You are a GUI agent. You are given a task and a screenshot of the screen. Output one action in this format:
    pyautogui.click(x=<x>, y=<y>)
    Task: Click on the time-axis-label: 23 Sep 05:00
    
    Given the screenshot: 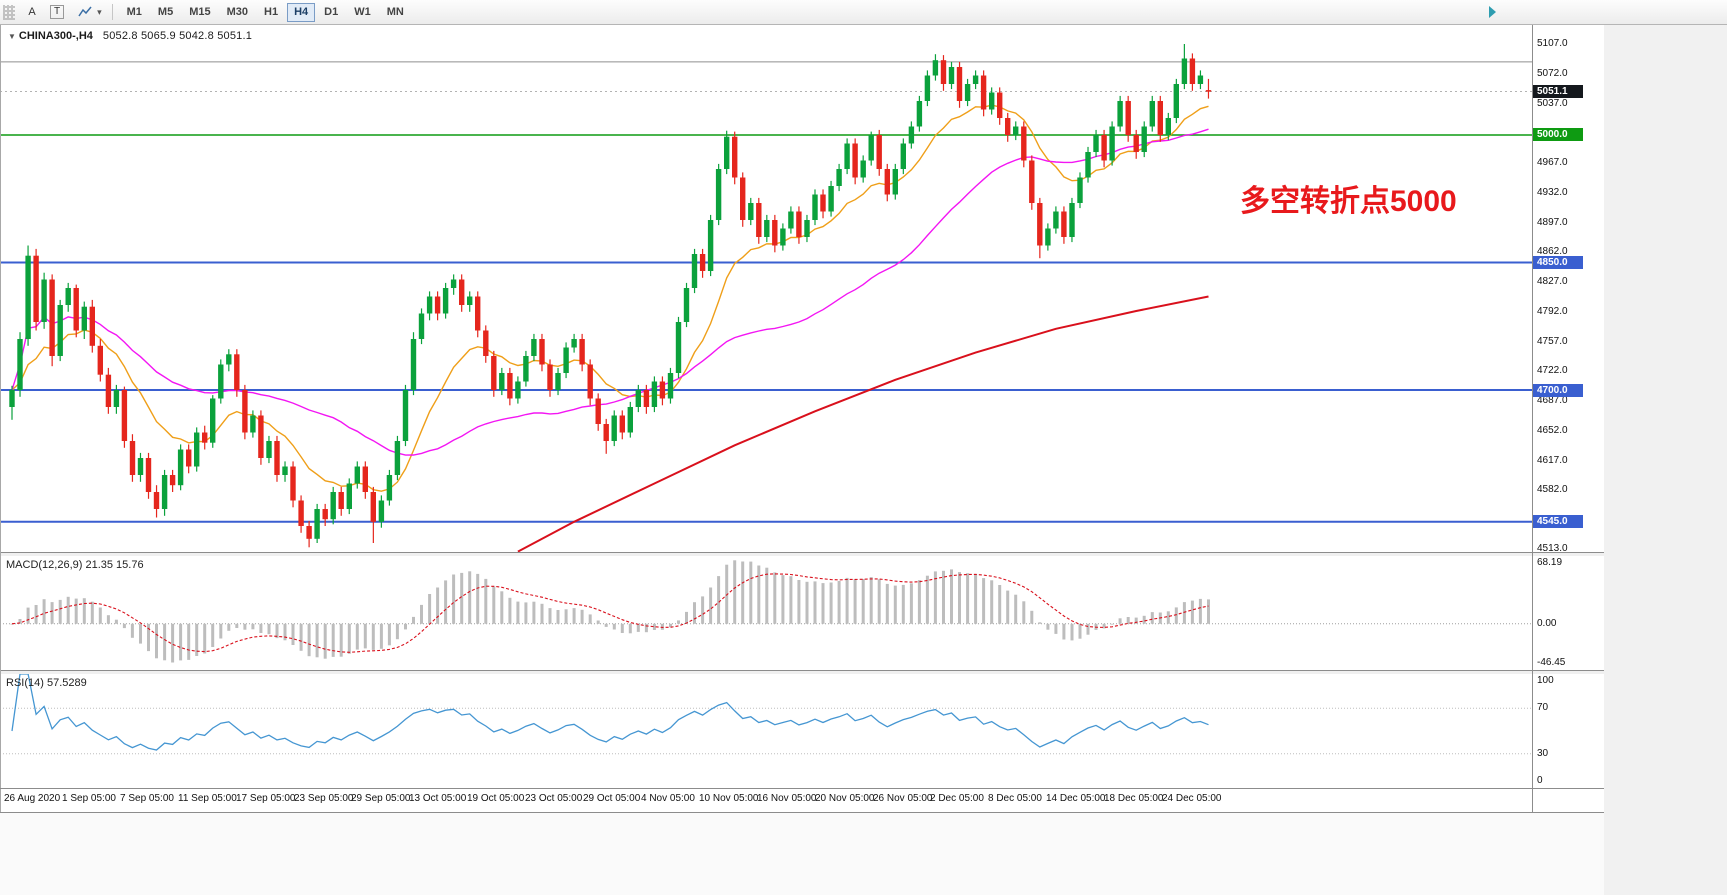 What is the action you would take?
    pyautogui.click(x=324, y=798)
    